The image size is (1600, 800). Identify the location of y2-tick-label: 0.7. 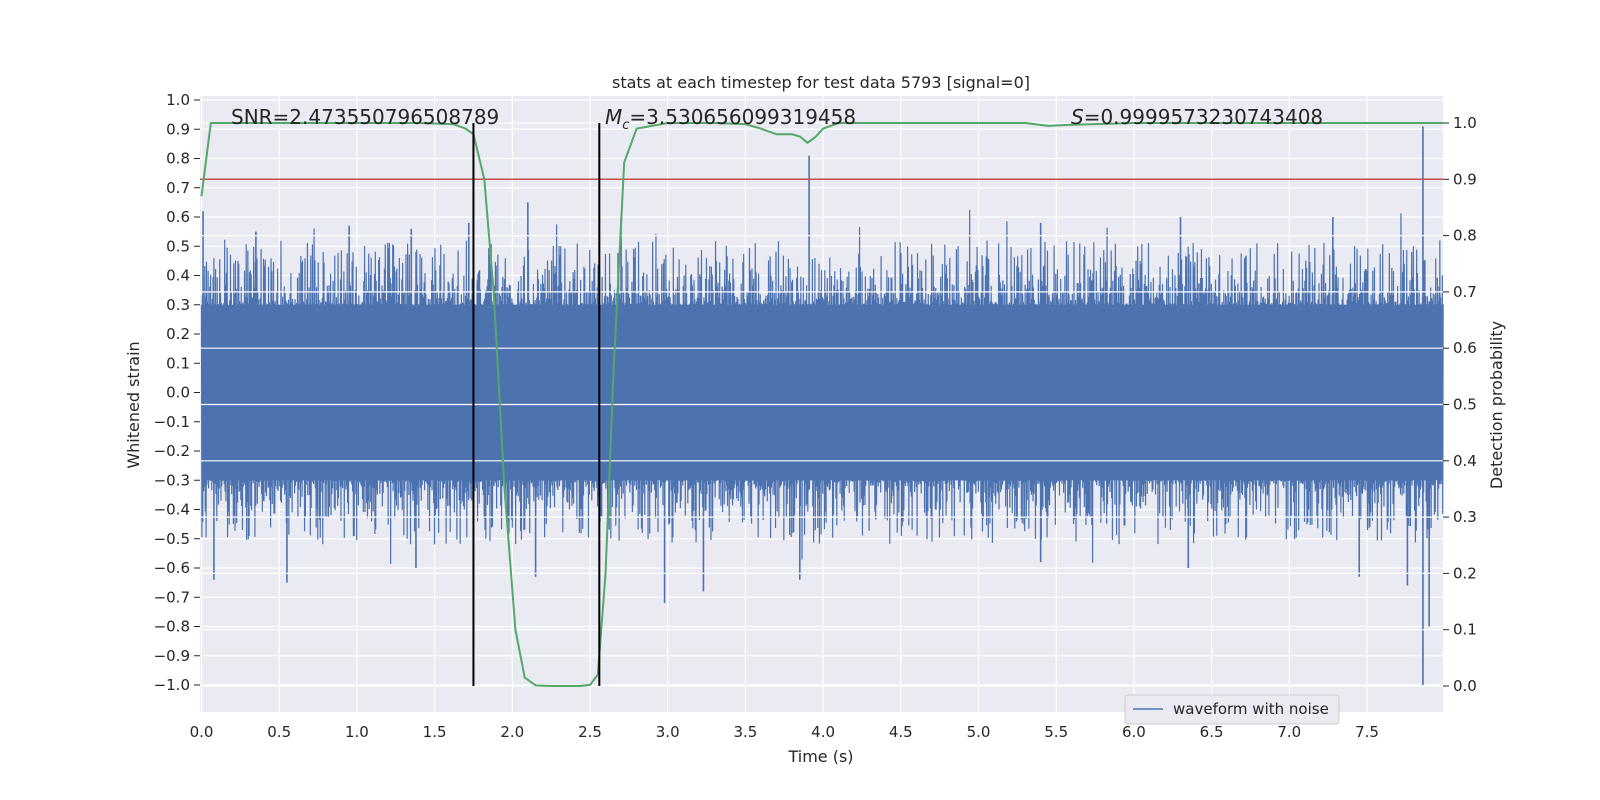
(1465, 292).